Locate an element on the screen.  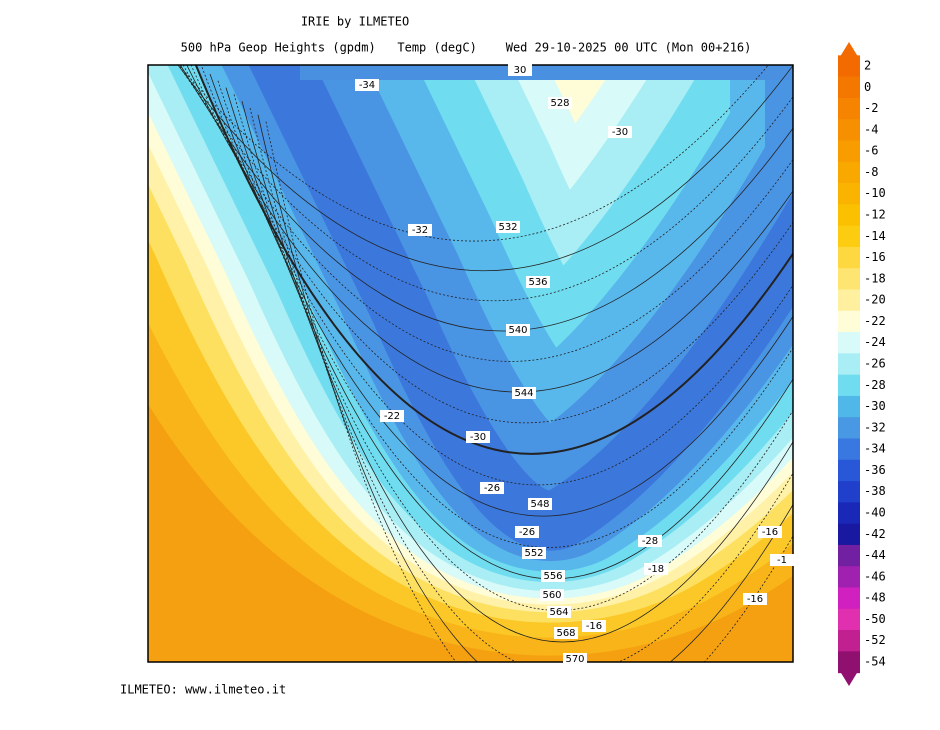
colorbar-label: -14 is located at coordinates (875, 236).